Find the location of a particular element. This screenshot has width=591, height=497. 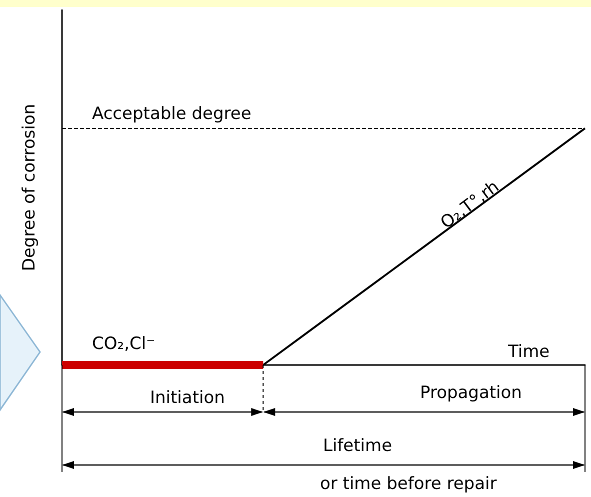

ref-line-label: Acceptable degree is located at coordinates (172, 114).